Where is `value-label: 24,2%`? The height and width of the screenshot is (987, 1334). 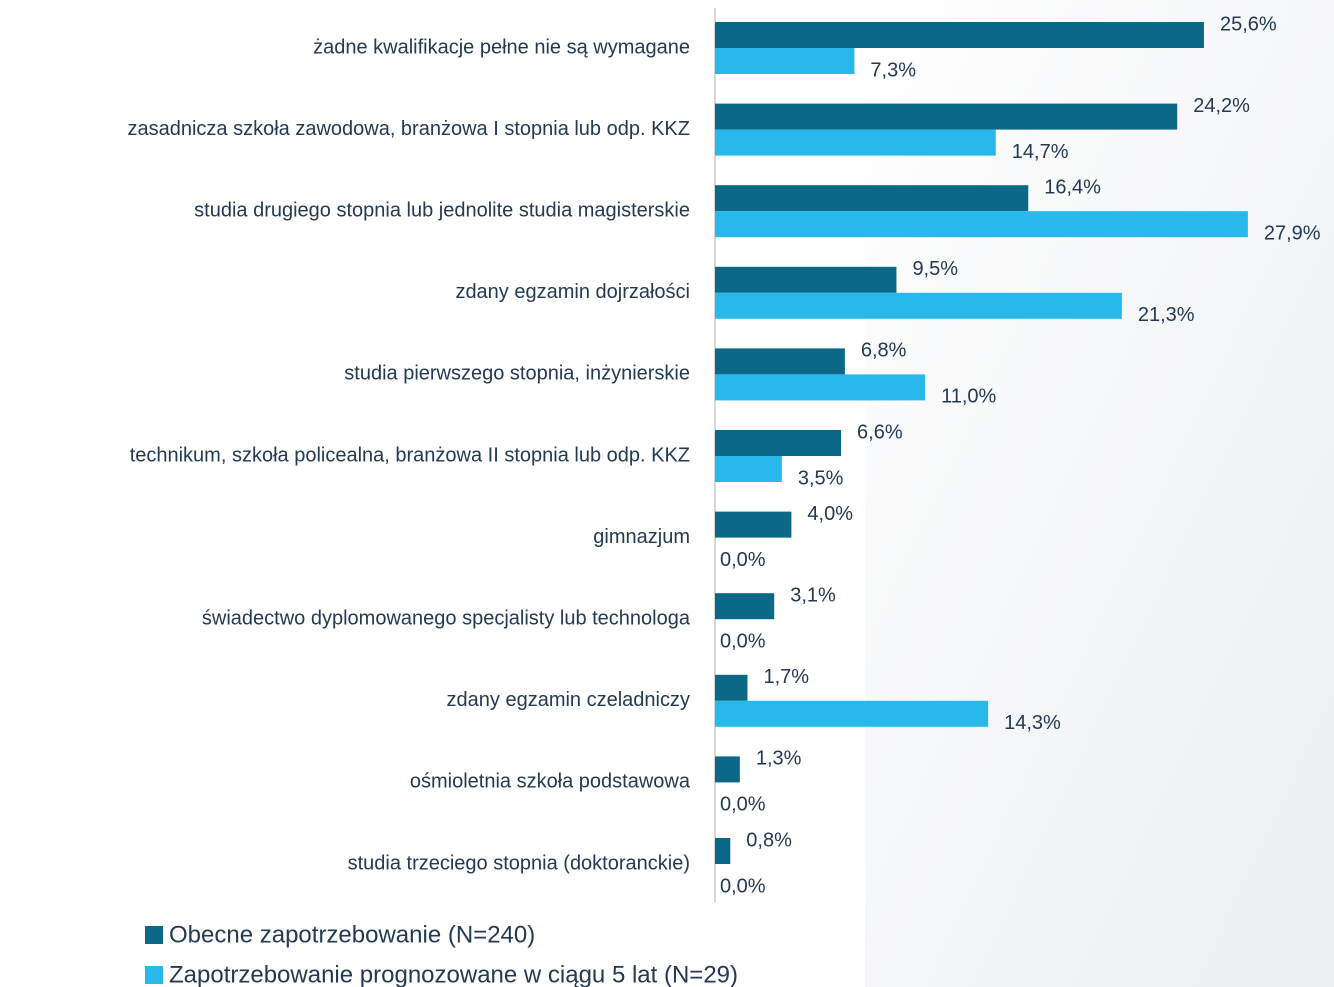 value-label: 24,2% is located at coordinates (1221, 106).